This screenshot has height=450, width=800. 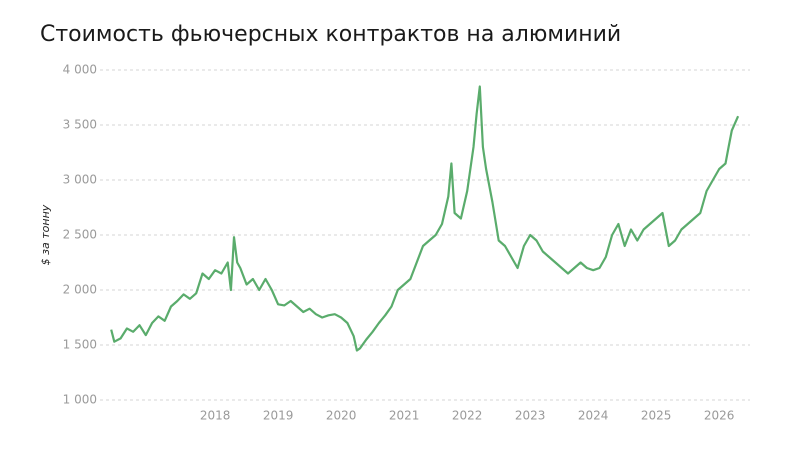 What do you see at coordinates (593, 416) in the screenshot?
I see `x-tick-label: 2024` at bounding box center [593, 416].